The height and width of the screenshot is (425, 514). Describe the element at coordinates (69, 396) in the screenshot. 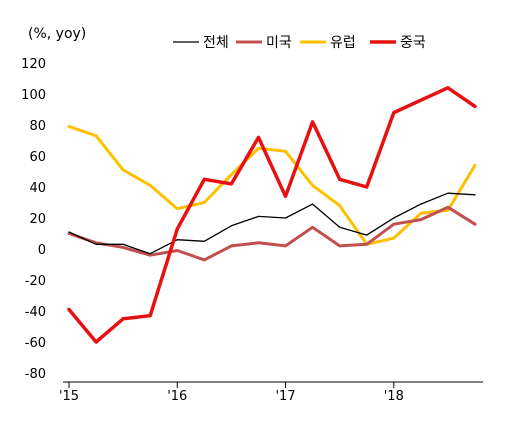

I see `x-tick-label: '15` at that location.